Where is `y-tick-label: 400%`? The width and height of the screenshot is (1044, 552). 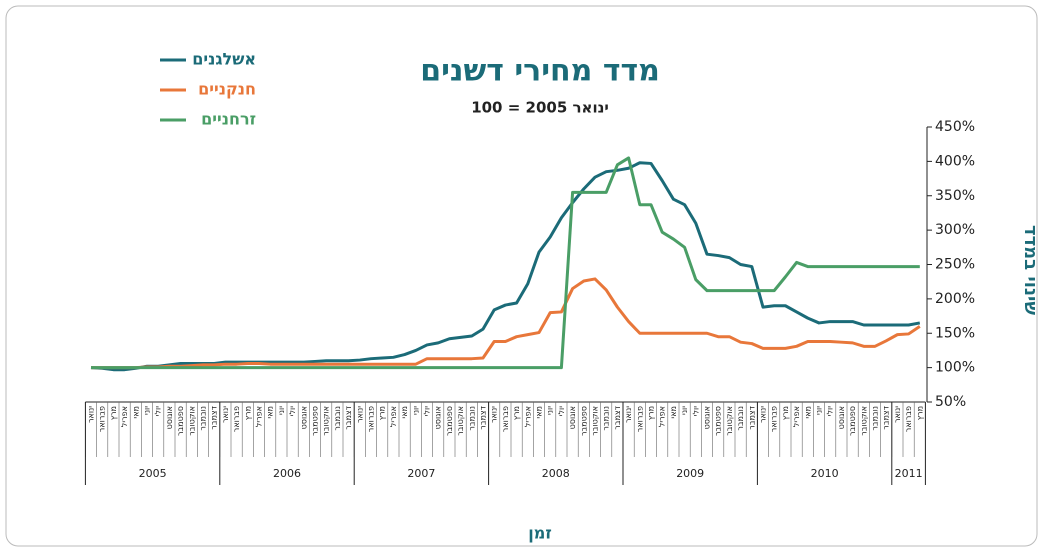
y-tick-label: 400% is located at coordinates (955, 161).